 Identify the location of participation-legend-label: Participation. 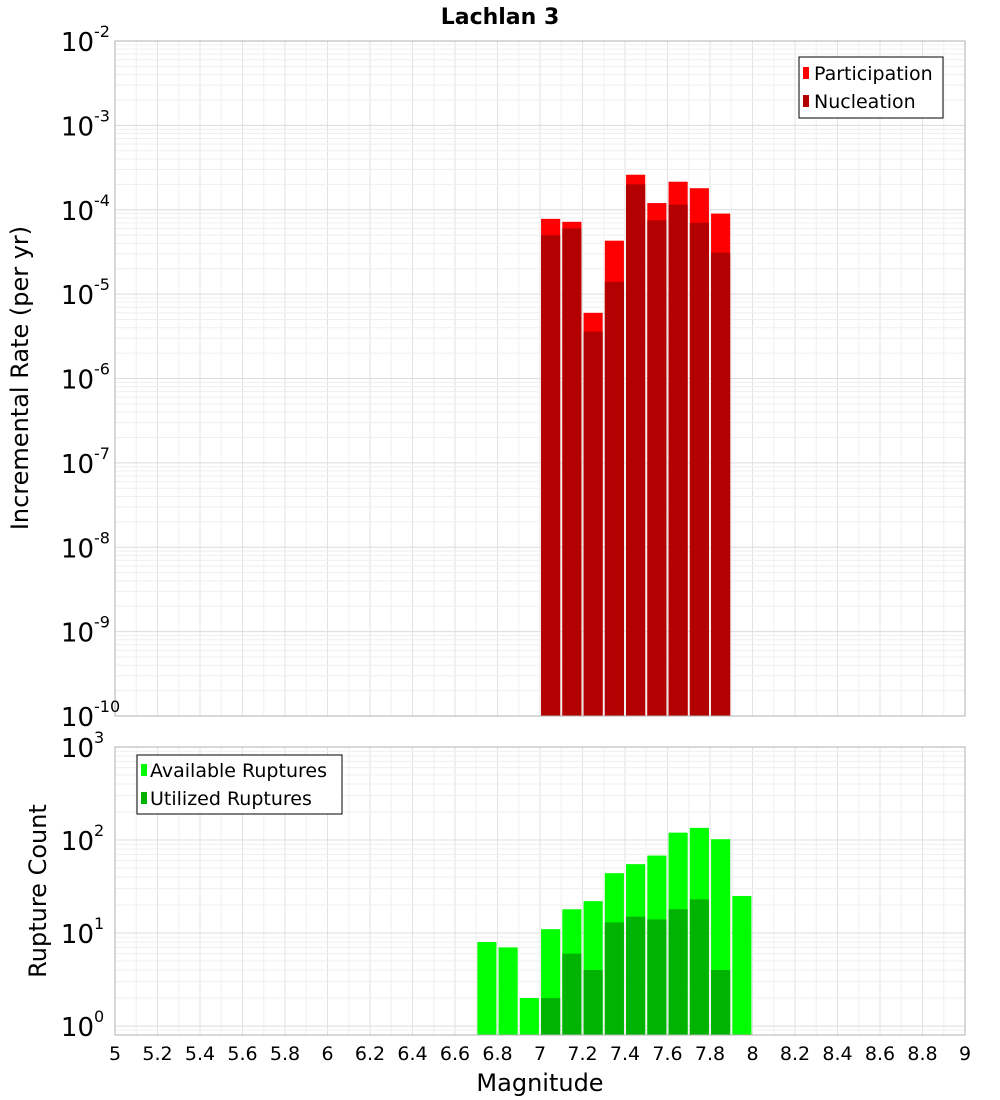
(873, 74).